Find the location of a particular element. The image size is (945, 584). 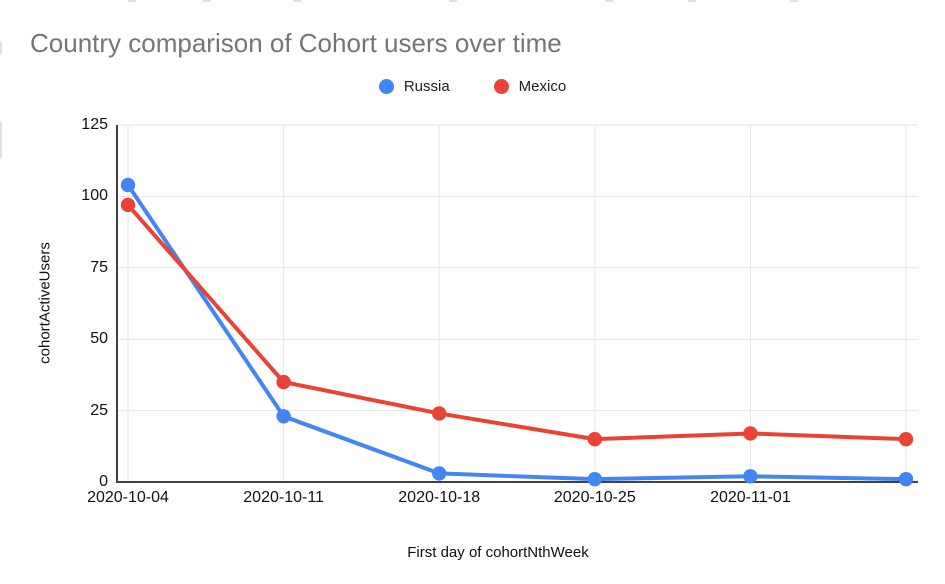

x-tick-label: 2020-11-01 is located at coordinates (750, 497).